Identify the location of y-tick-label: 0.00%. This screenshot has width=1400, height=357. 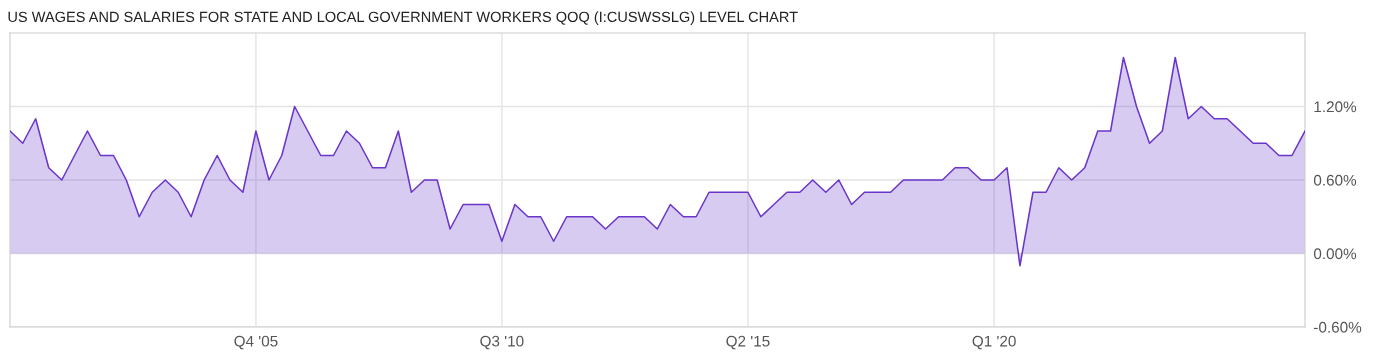
(1335, 254).